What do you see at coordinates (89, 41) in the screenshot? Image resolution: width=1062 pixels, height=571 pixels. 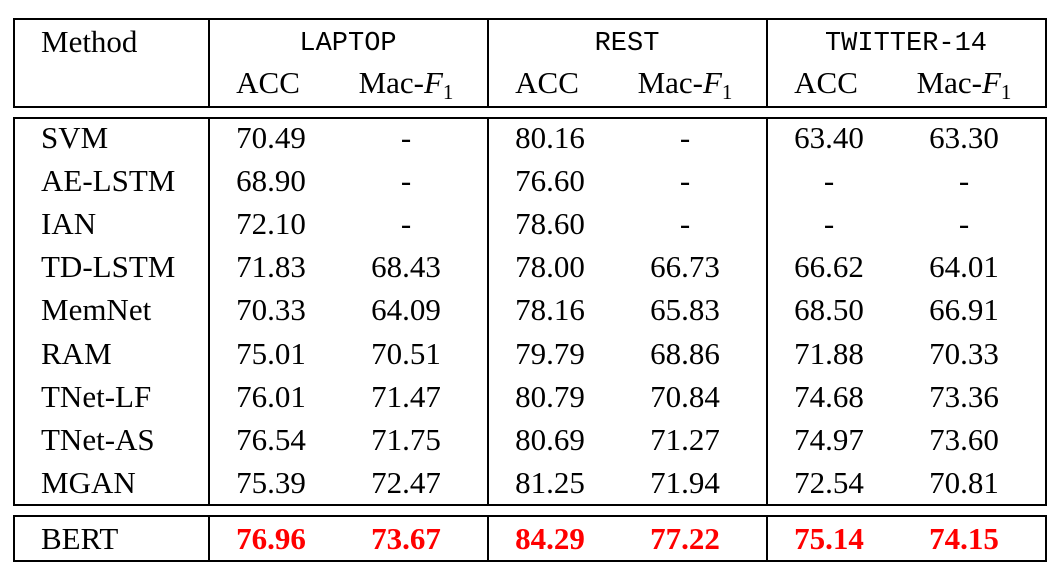 I see `header-method: Method` at bounding box center [89, 41].